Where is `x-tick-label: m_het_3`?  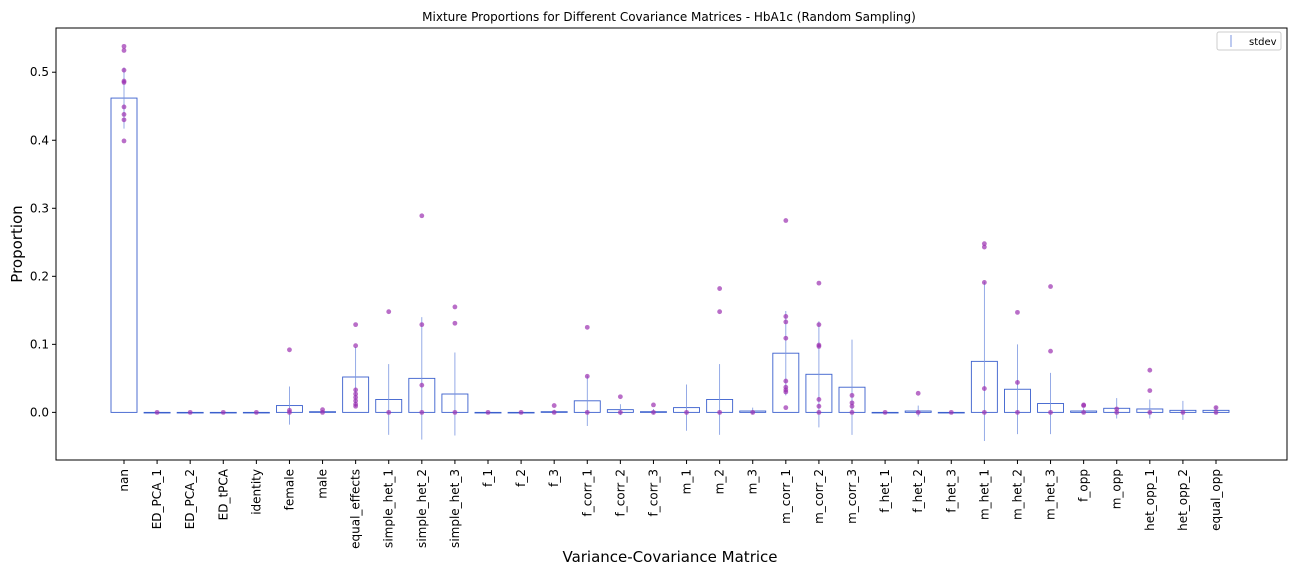
x-tick-label: m_het_3 is located at coordinates (1051, 494).